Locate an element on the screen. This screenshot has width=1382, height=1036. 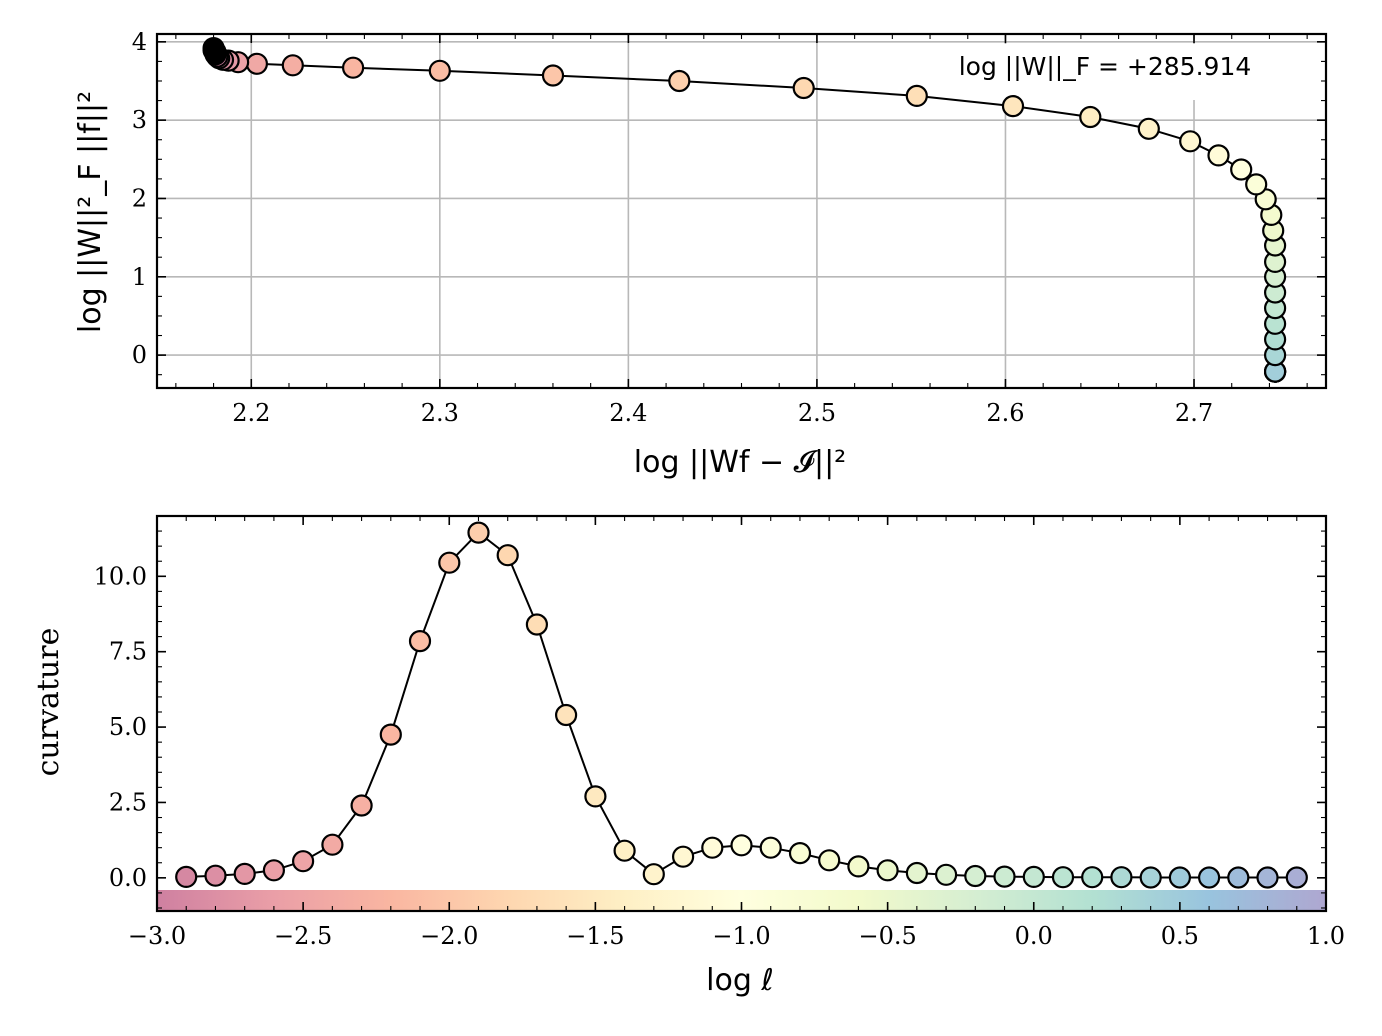
x-tick-label-1: 2.3 is located at coordinates (440, 413).